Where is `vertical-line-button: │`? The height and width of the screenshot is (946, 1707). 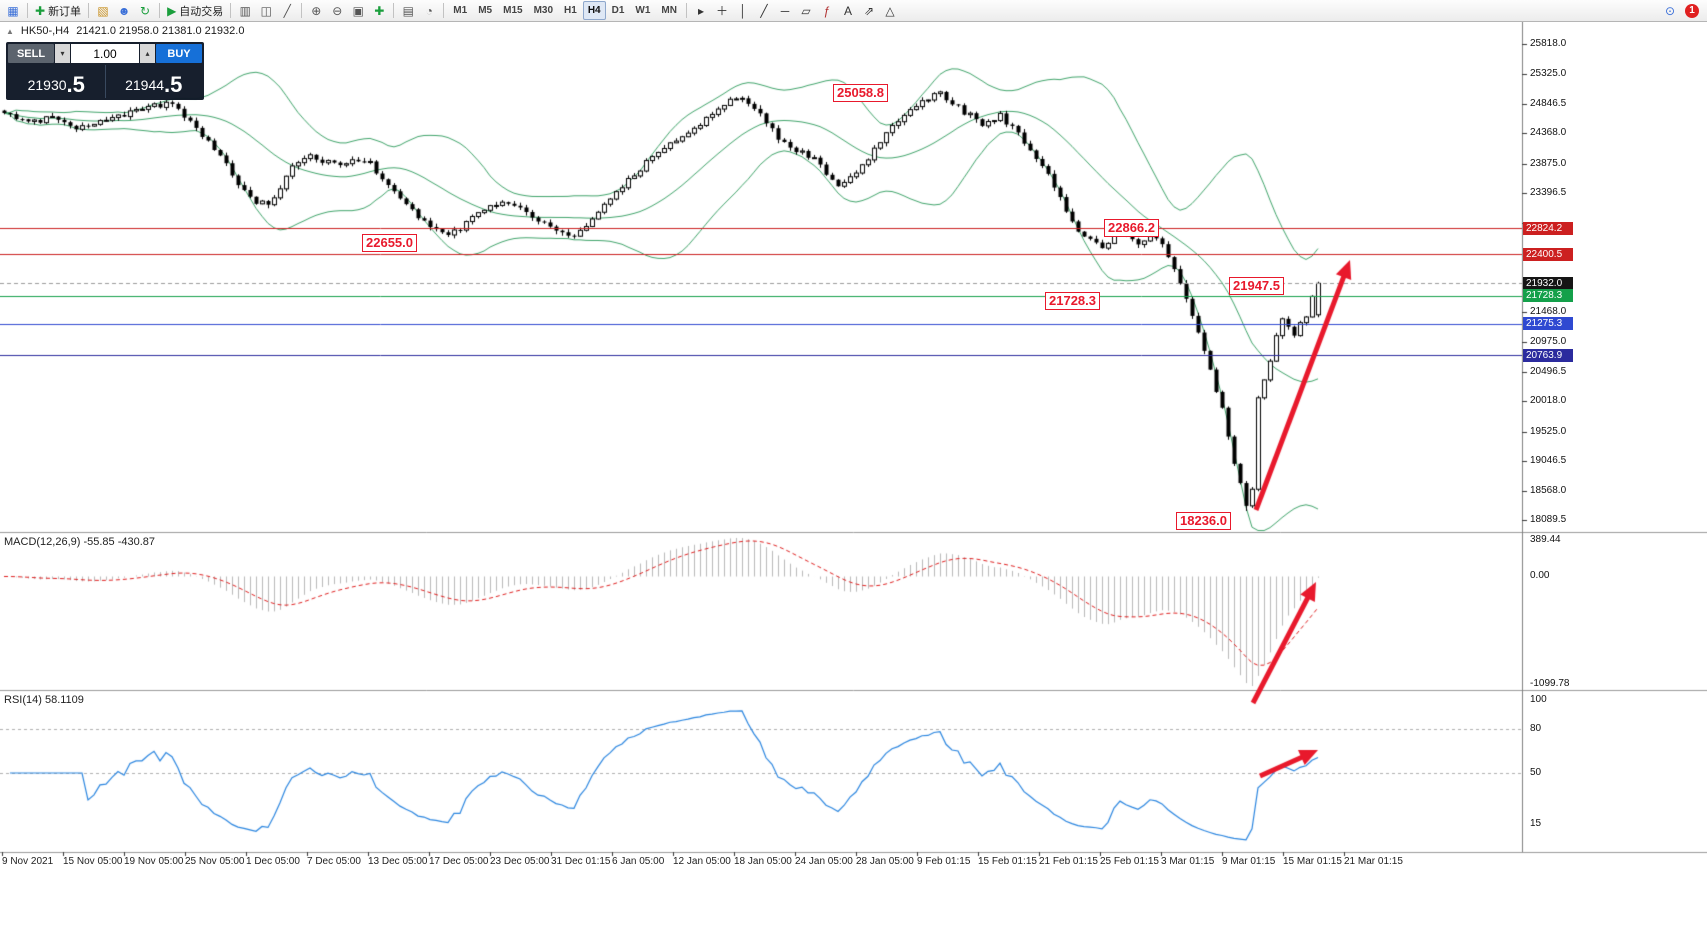 vertical-line-button: │ is located at coordinates (743, 10).